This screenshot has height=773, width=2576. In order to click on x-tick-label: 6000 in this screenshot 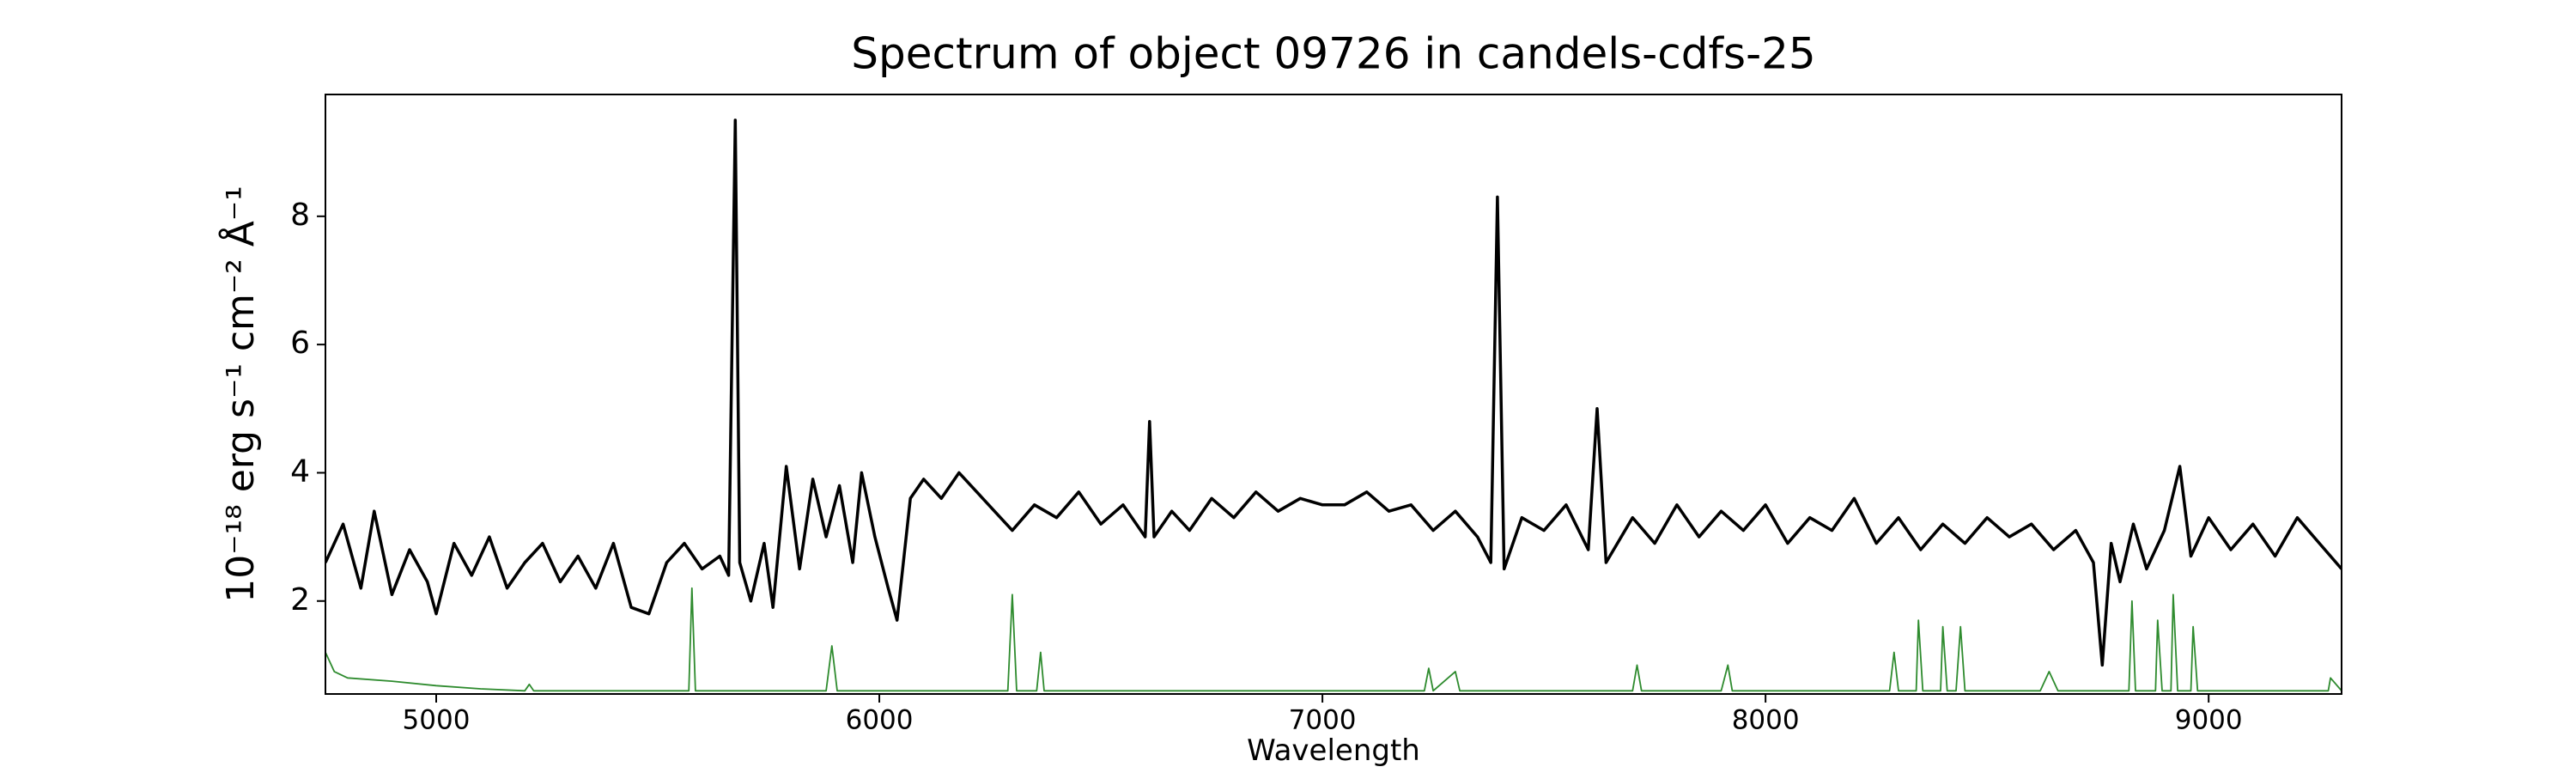, I will do `click(880, 720)`.